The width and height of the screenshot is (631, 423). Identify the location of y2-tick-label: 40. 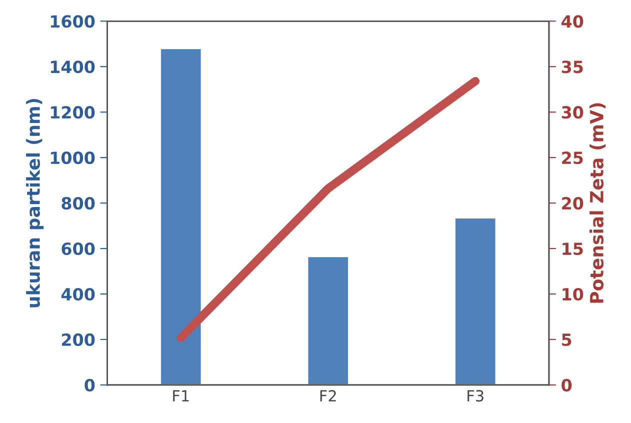
(573, 21).